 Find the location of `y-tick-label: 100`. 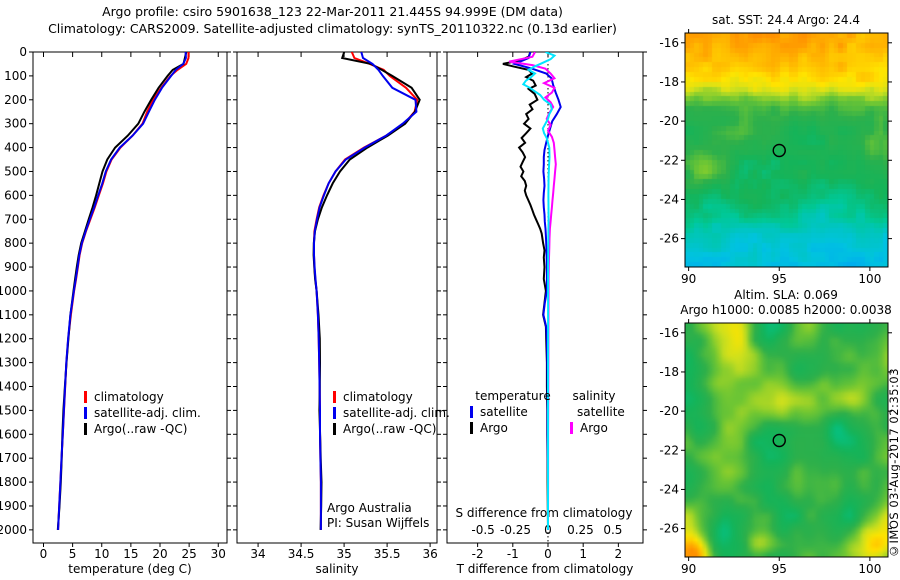

y-tick-label: 100 is located at coordinates (15, 76).